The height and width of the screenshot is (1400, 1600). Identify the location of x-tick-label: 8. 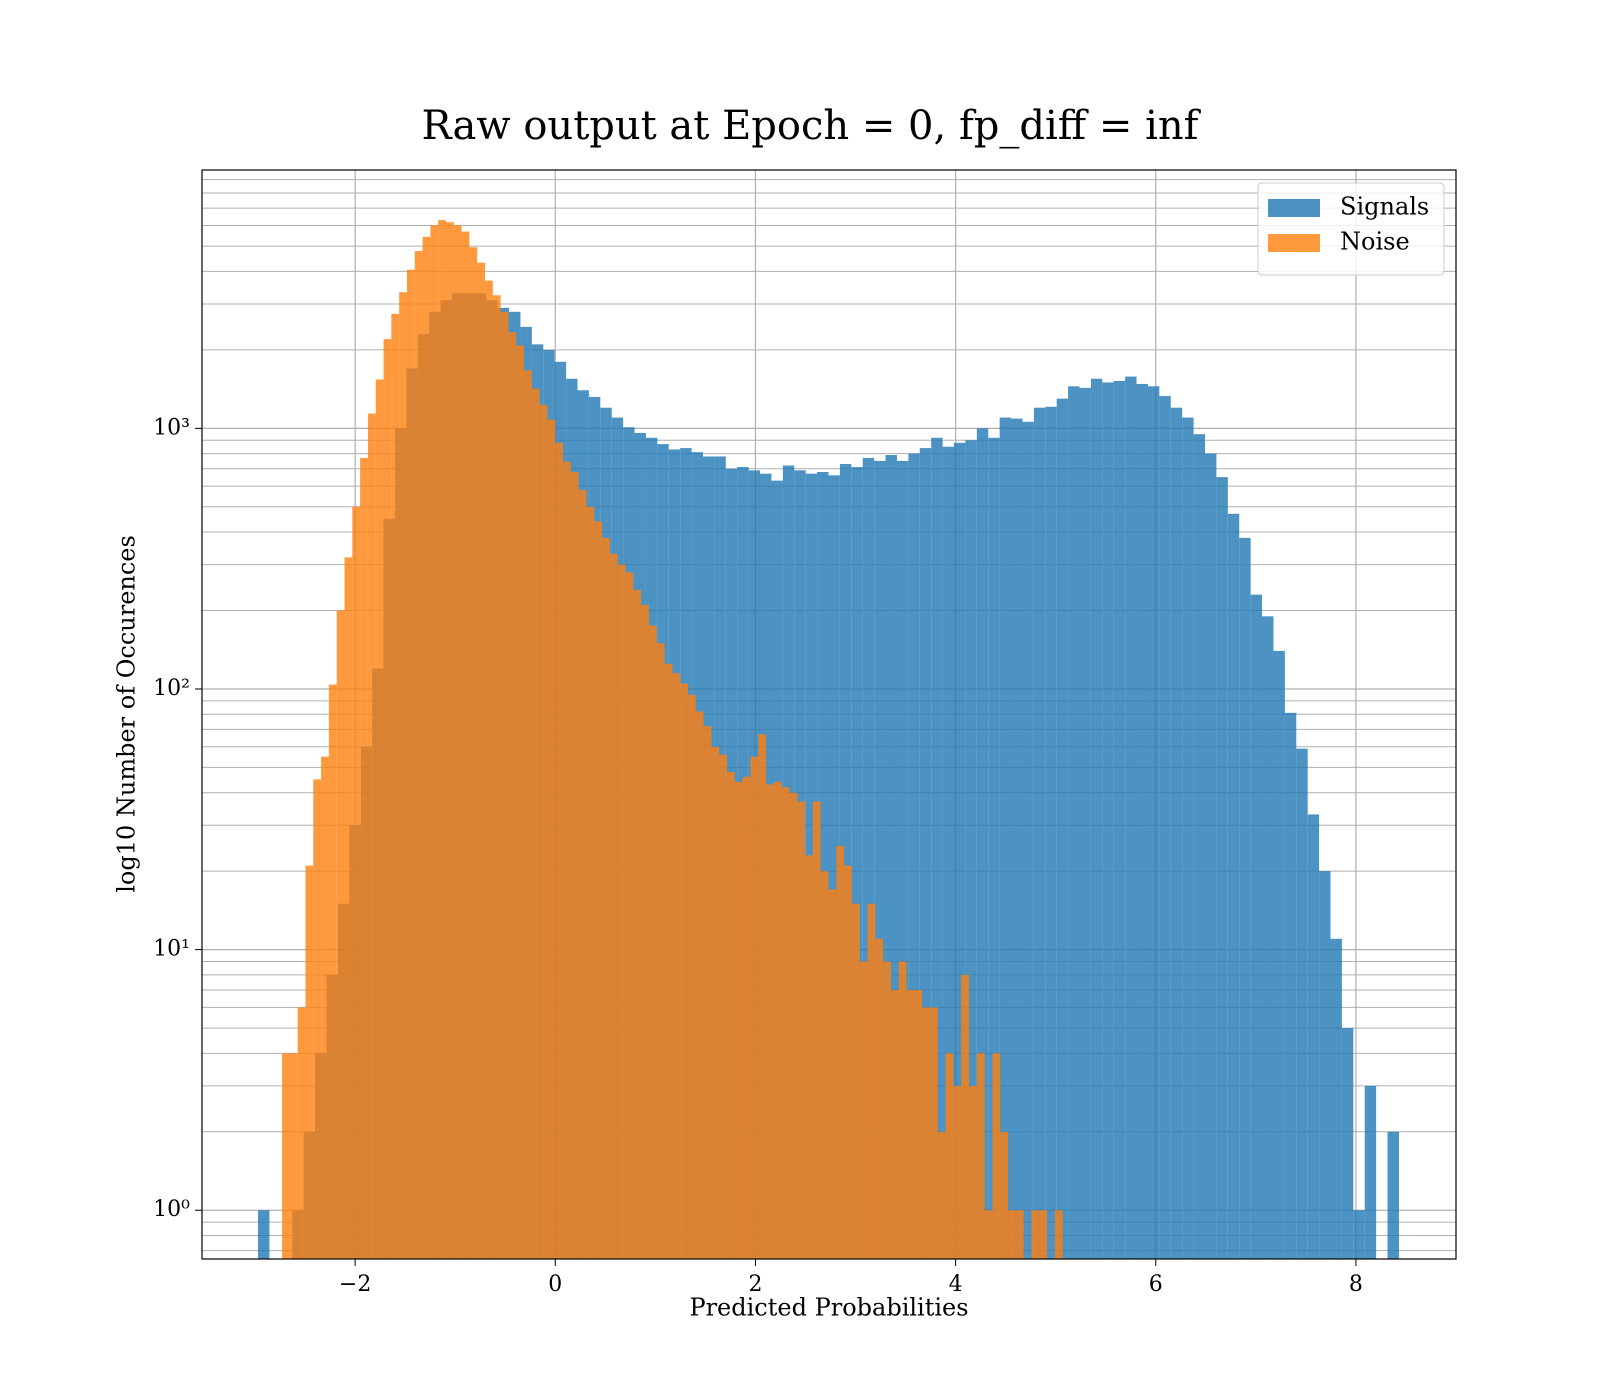
(1356, 1284).